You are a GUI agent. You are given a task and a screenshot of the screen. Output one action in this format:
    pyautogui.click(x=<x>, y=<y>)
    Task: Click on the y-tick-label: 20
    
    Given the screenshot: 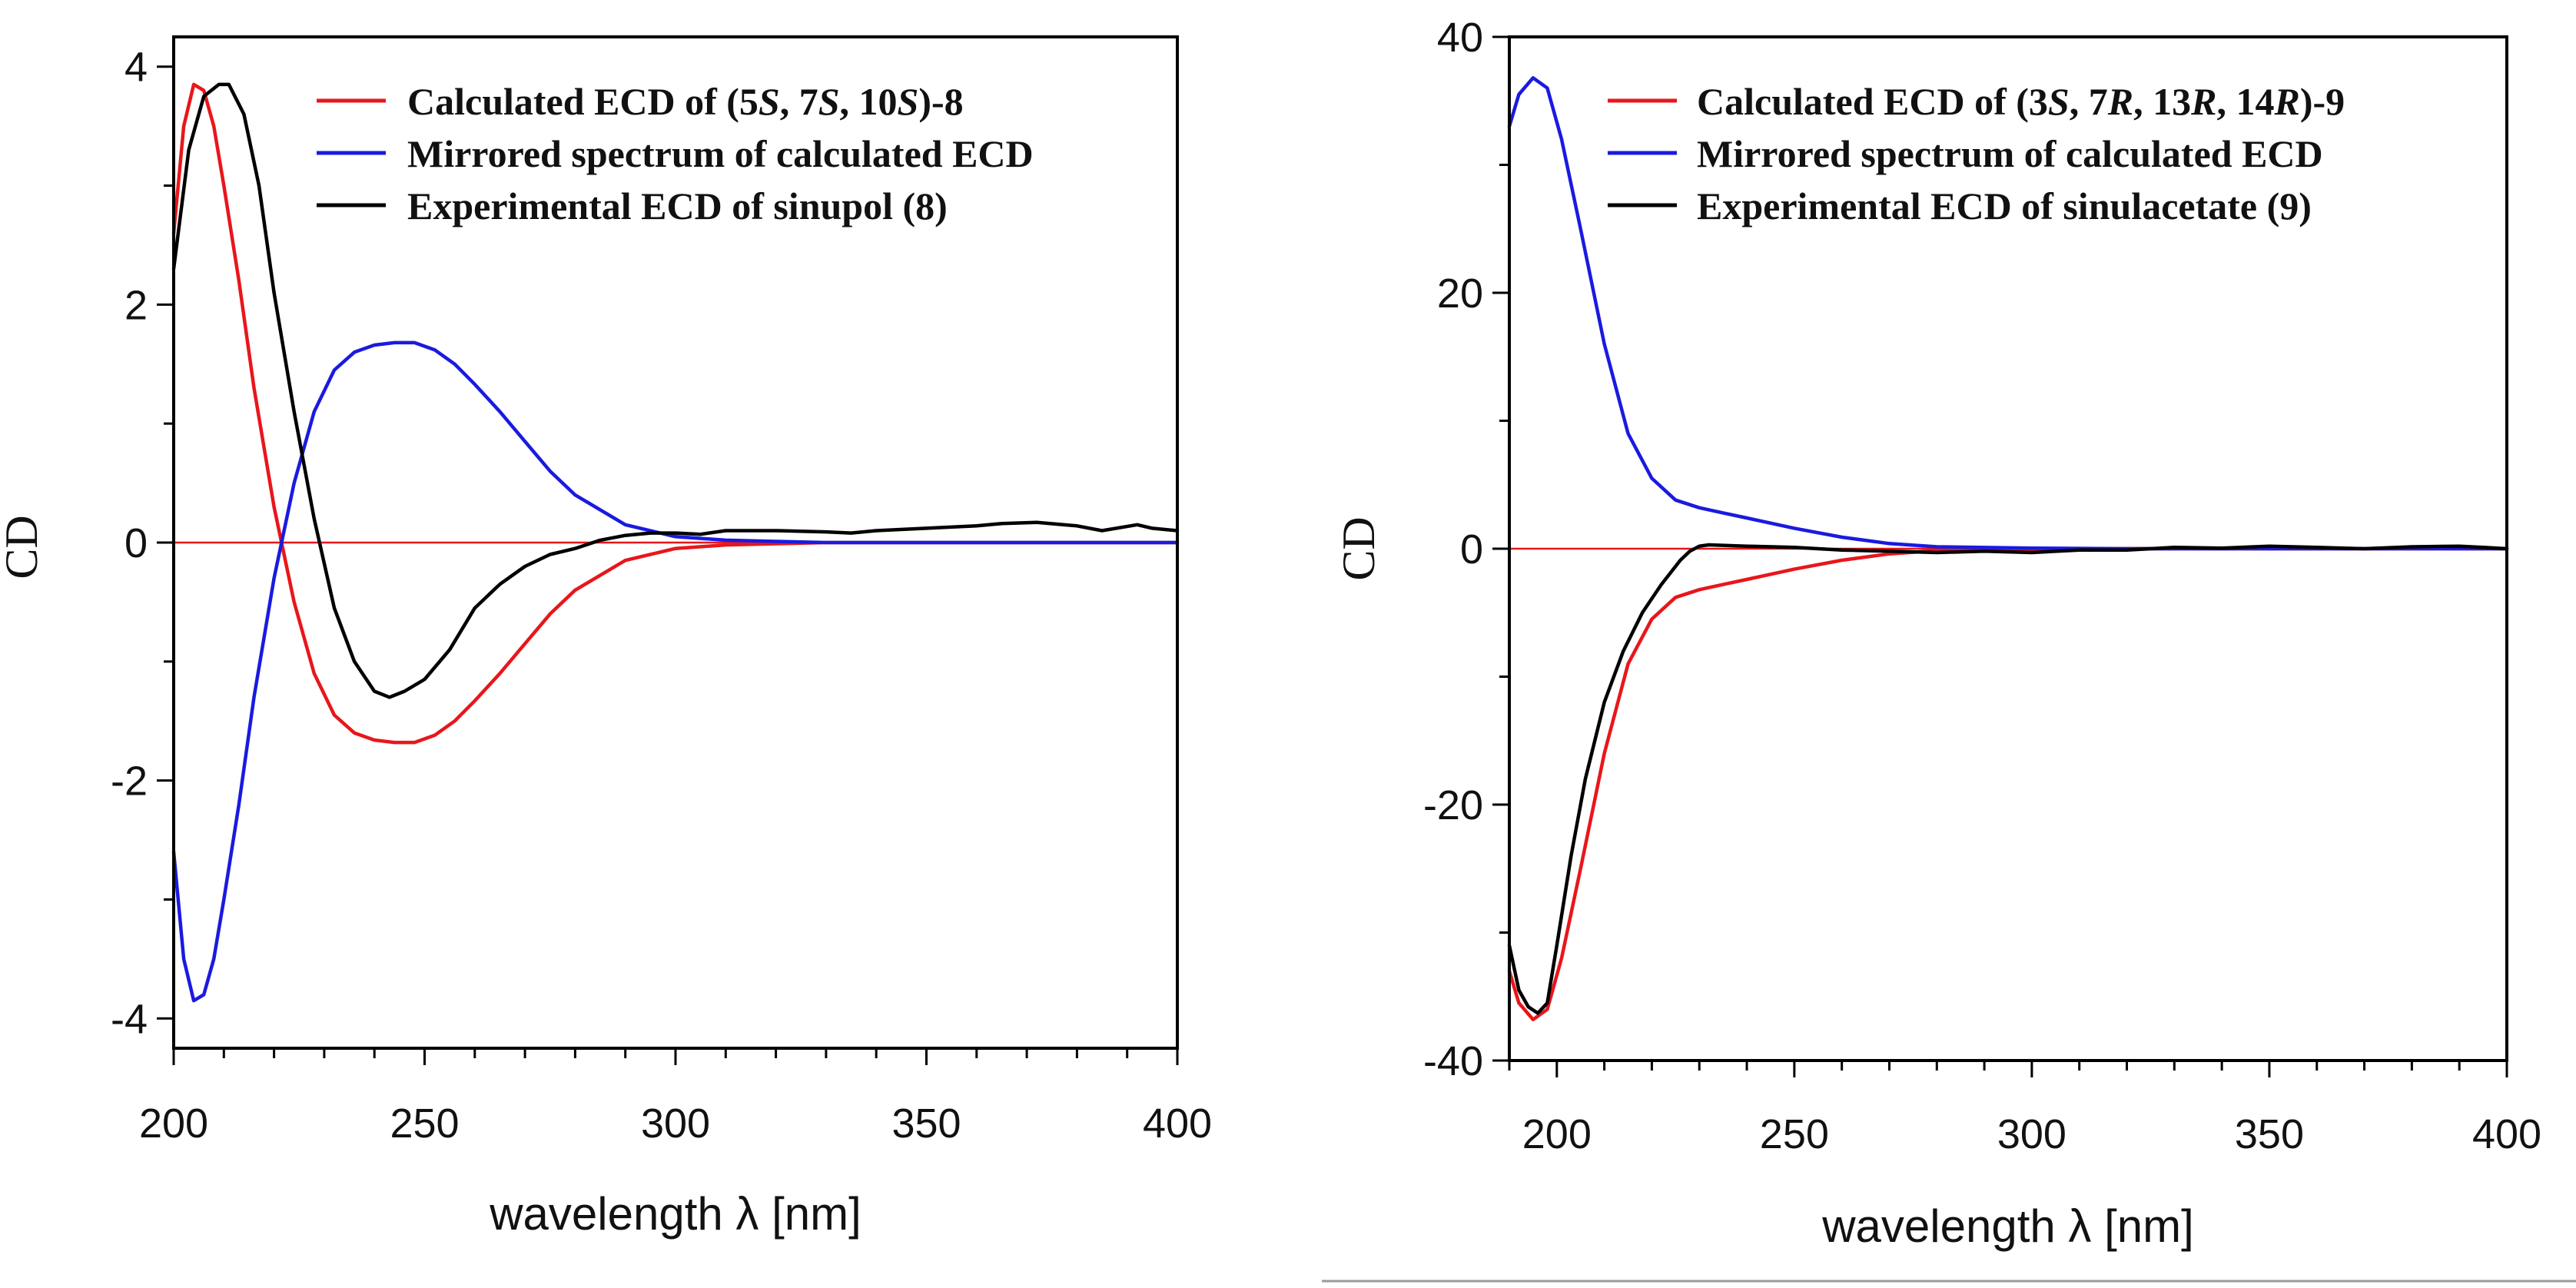 What is the action you would take?
    pyautogui.click(x=1460, y=294)
    